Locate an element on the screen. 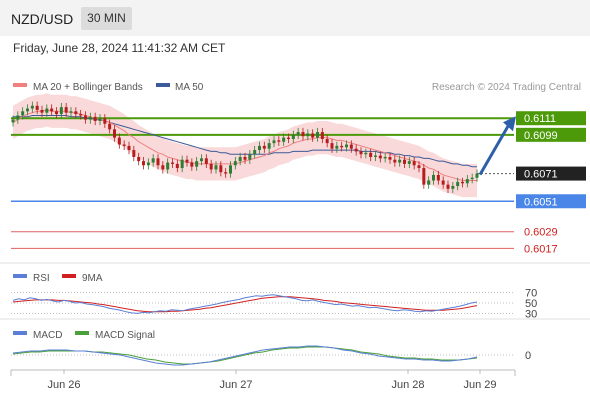 The image size is (590, 400). pair-label: NZD/USD is located at coordinates (42, 19).